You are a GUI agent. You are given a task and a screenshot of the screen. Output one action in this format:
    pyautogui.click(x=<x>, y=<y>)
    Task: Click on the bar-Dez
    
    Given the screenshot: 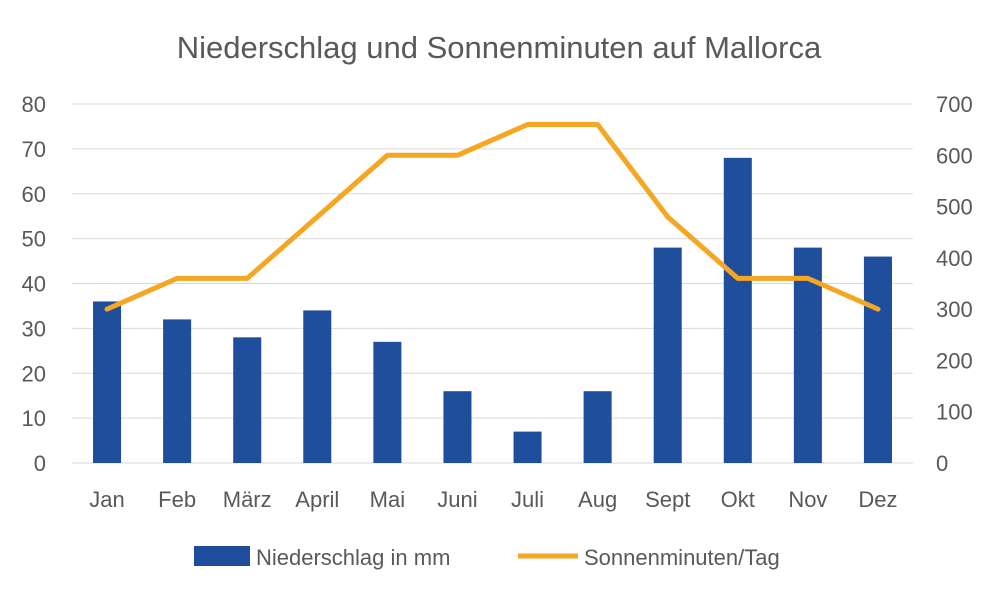 What is the action you would take?
    pyautogui.click(x=877, y=359)
    